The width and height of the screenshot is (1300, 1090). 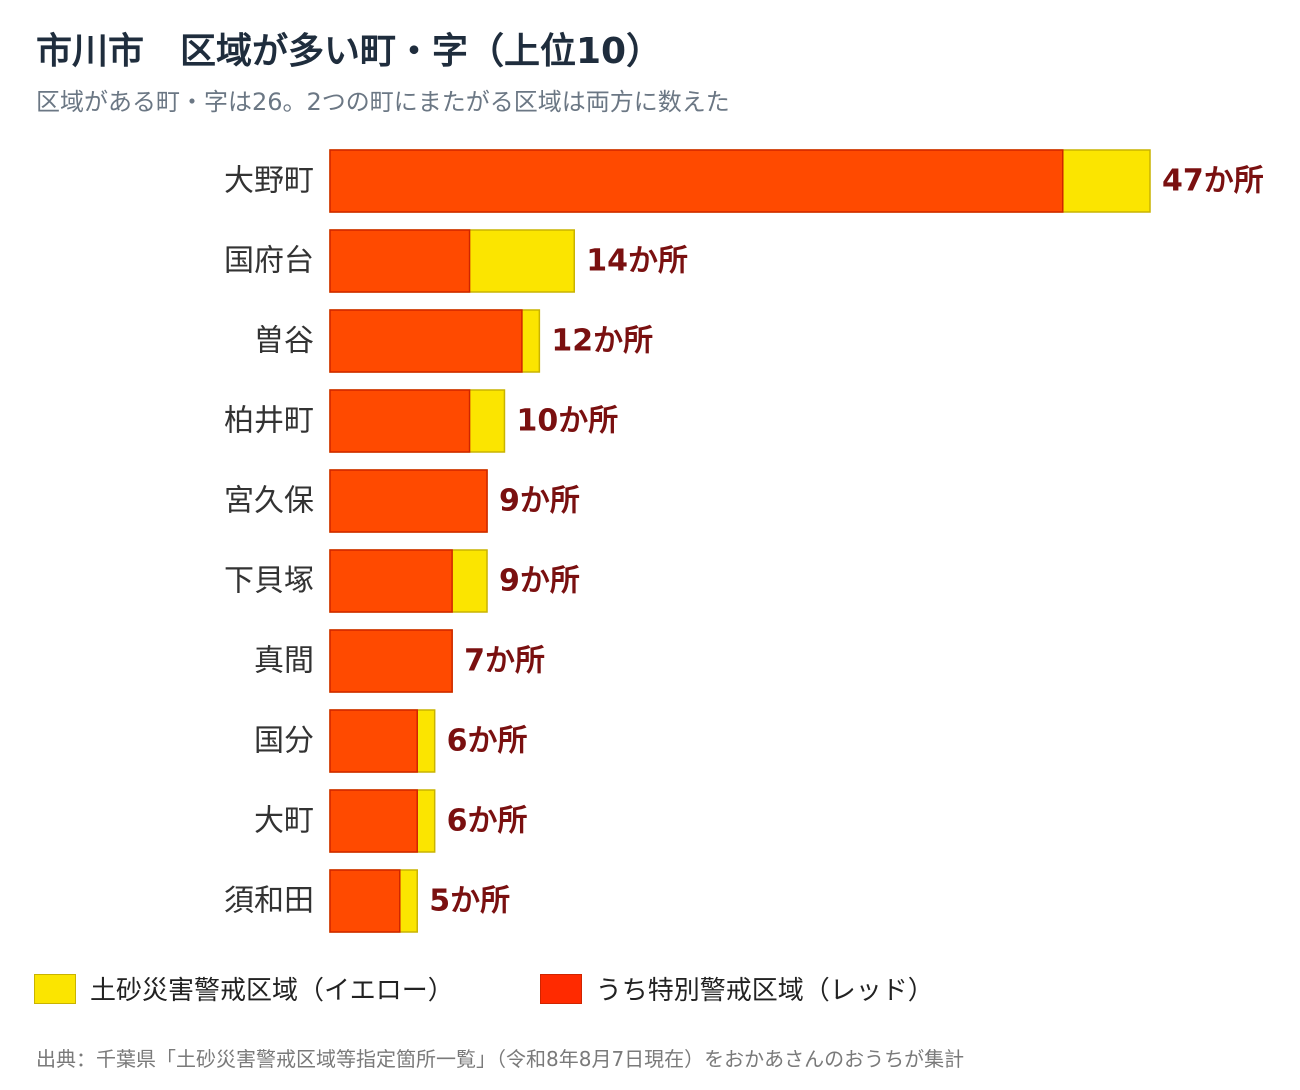 What do you see at coordinates (284, 741) in the screenshot?
I see `category-label: 国分` at bounding box center [284, 741].